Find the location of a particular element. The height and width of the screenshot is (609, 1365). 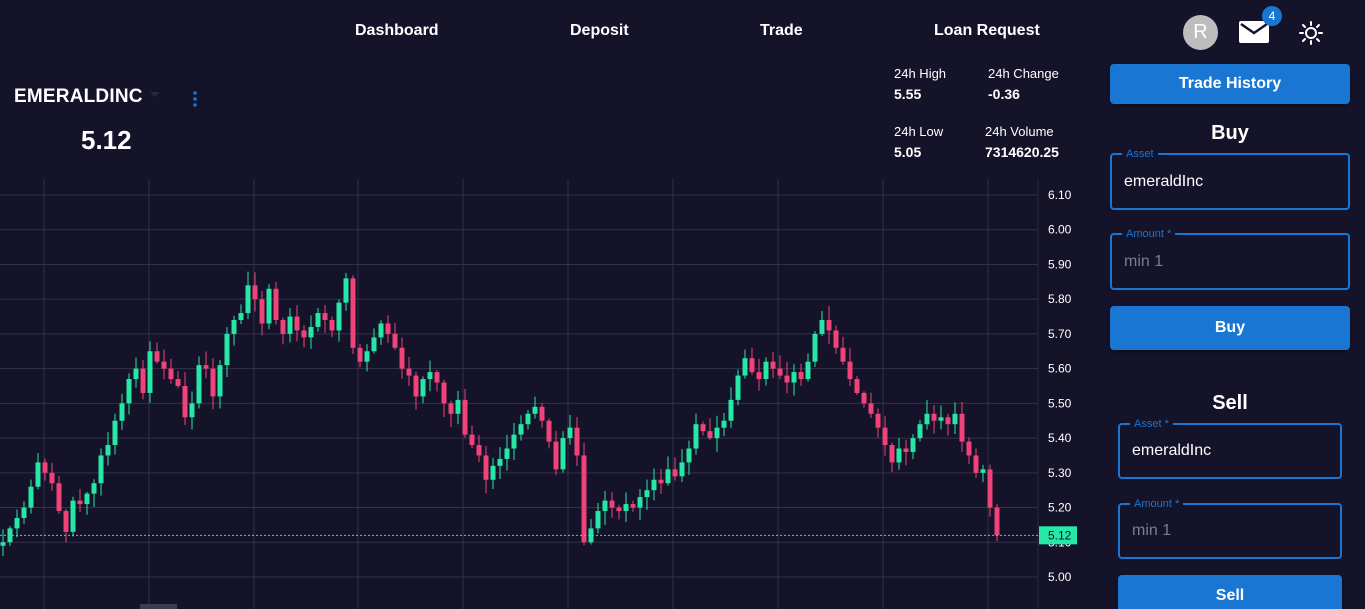

nav-trade: Trade is located at coordinates (781, 30).